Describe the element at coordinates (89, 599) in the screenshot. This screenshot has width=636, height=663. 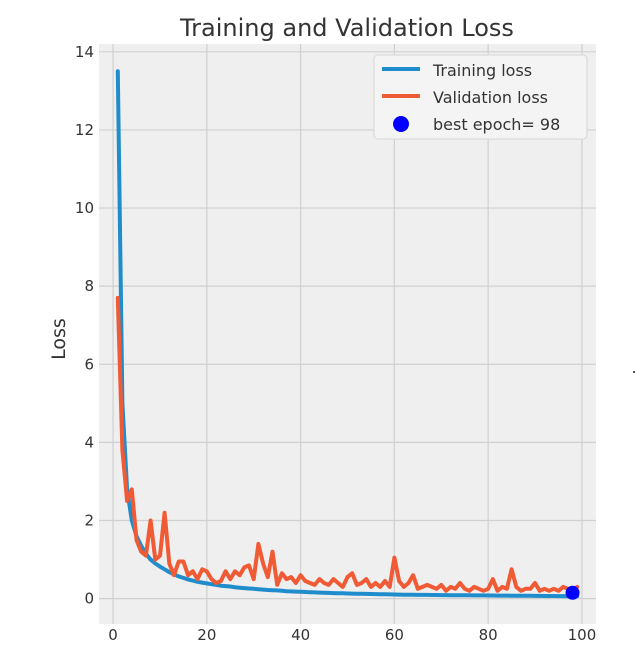
I see `y-tick-label: 0` at that location.